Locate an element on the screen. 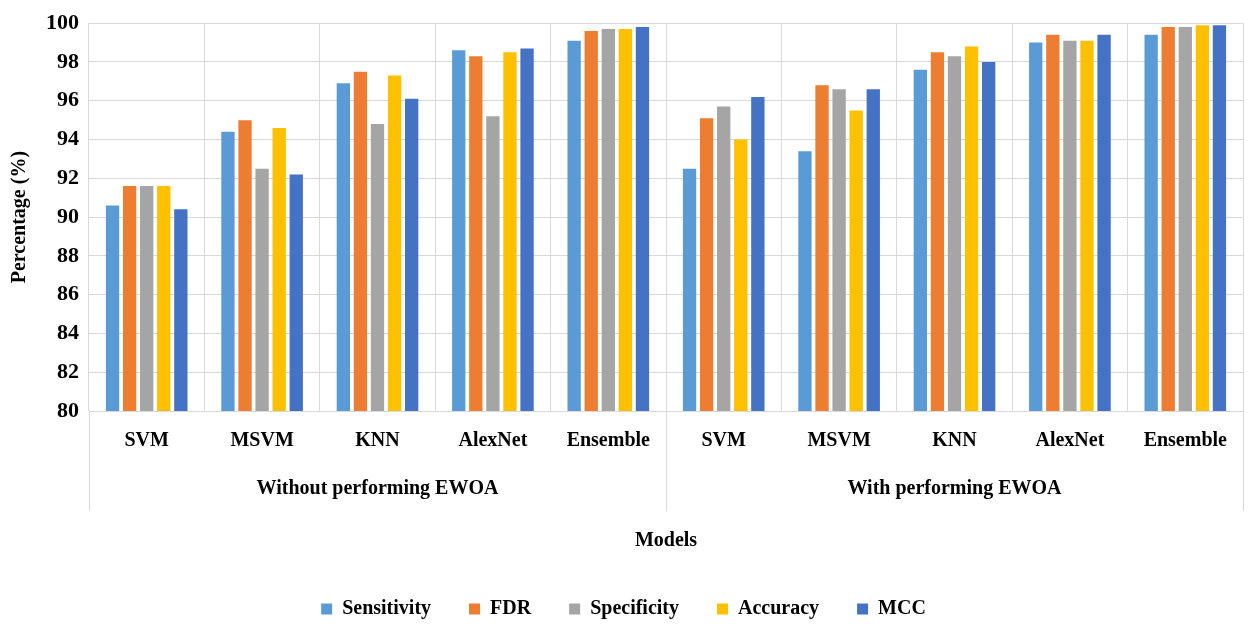 Image resolution: width=1251 pixels, height=629 pixels. y-tick-label: 94 is located at coordinates (68, 138).